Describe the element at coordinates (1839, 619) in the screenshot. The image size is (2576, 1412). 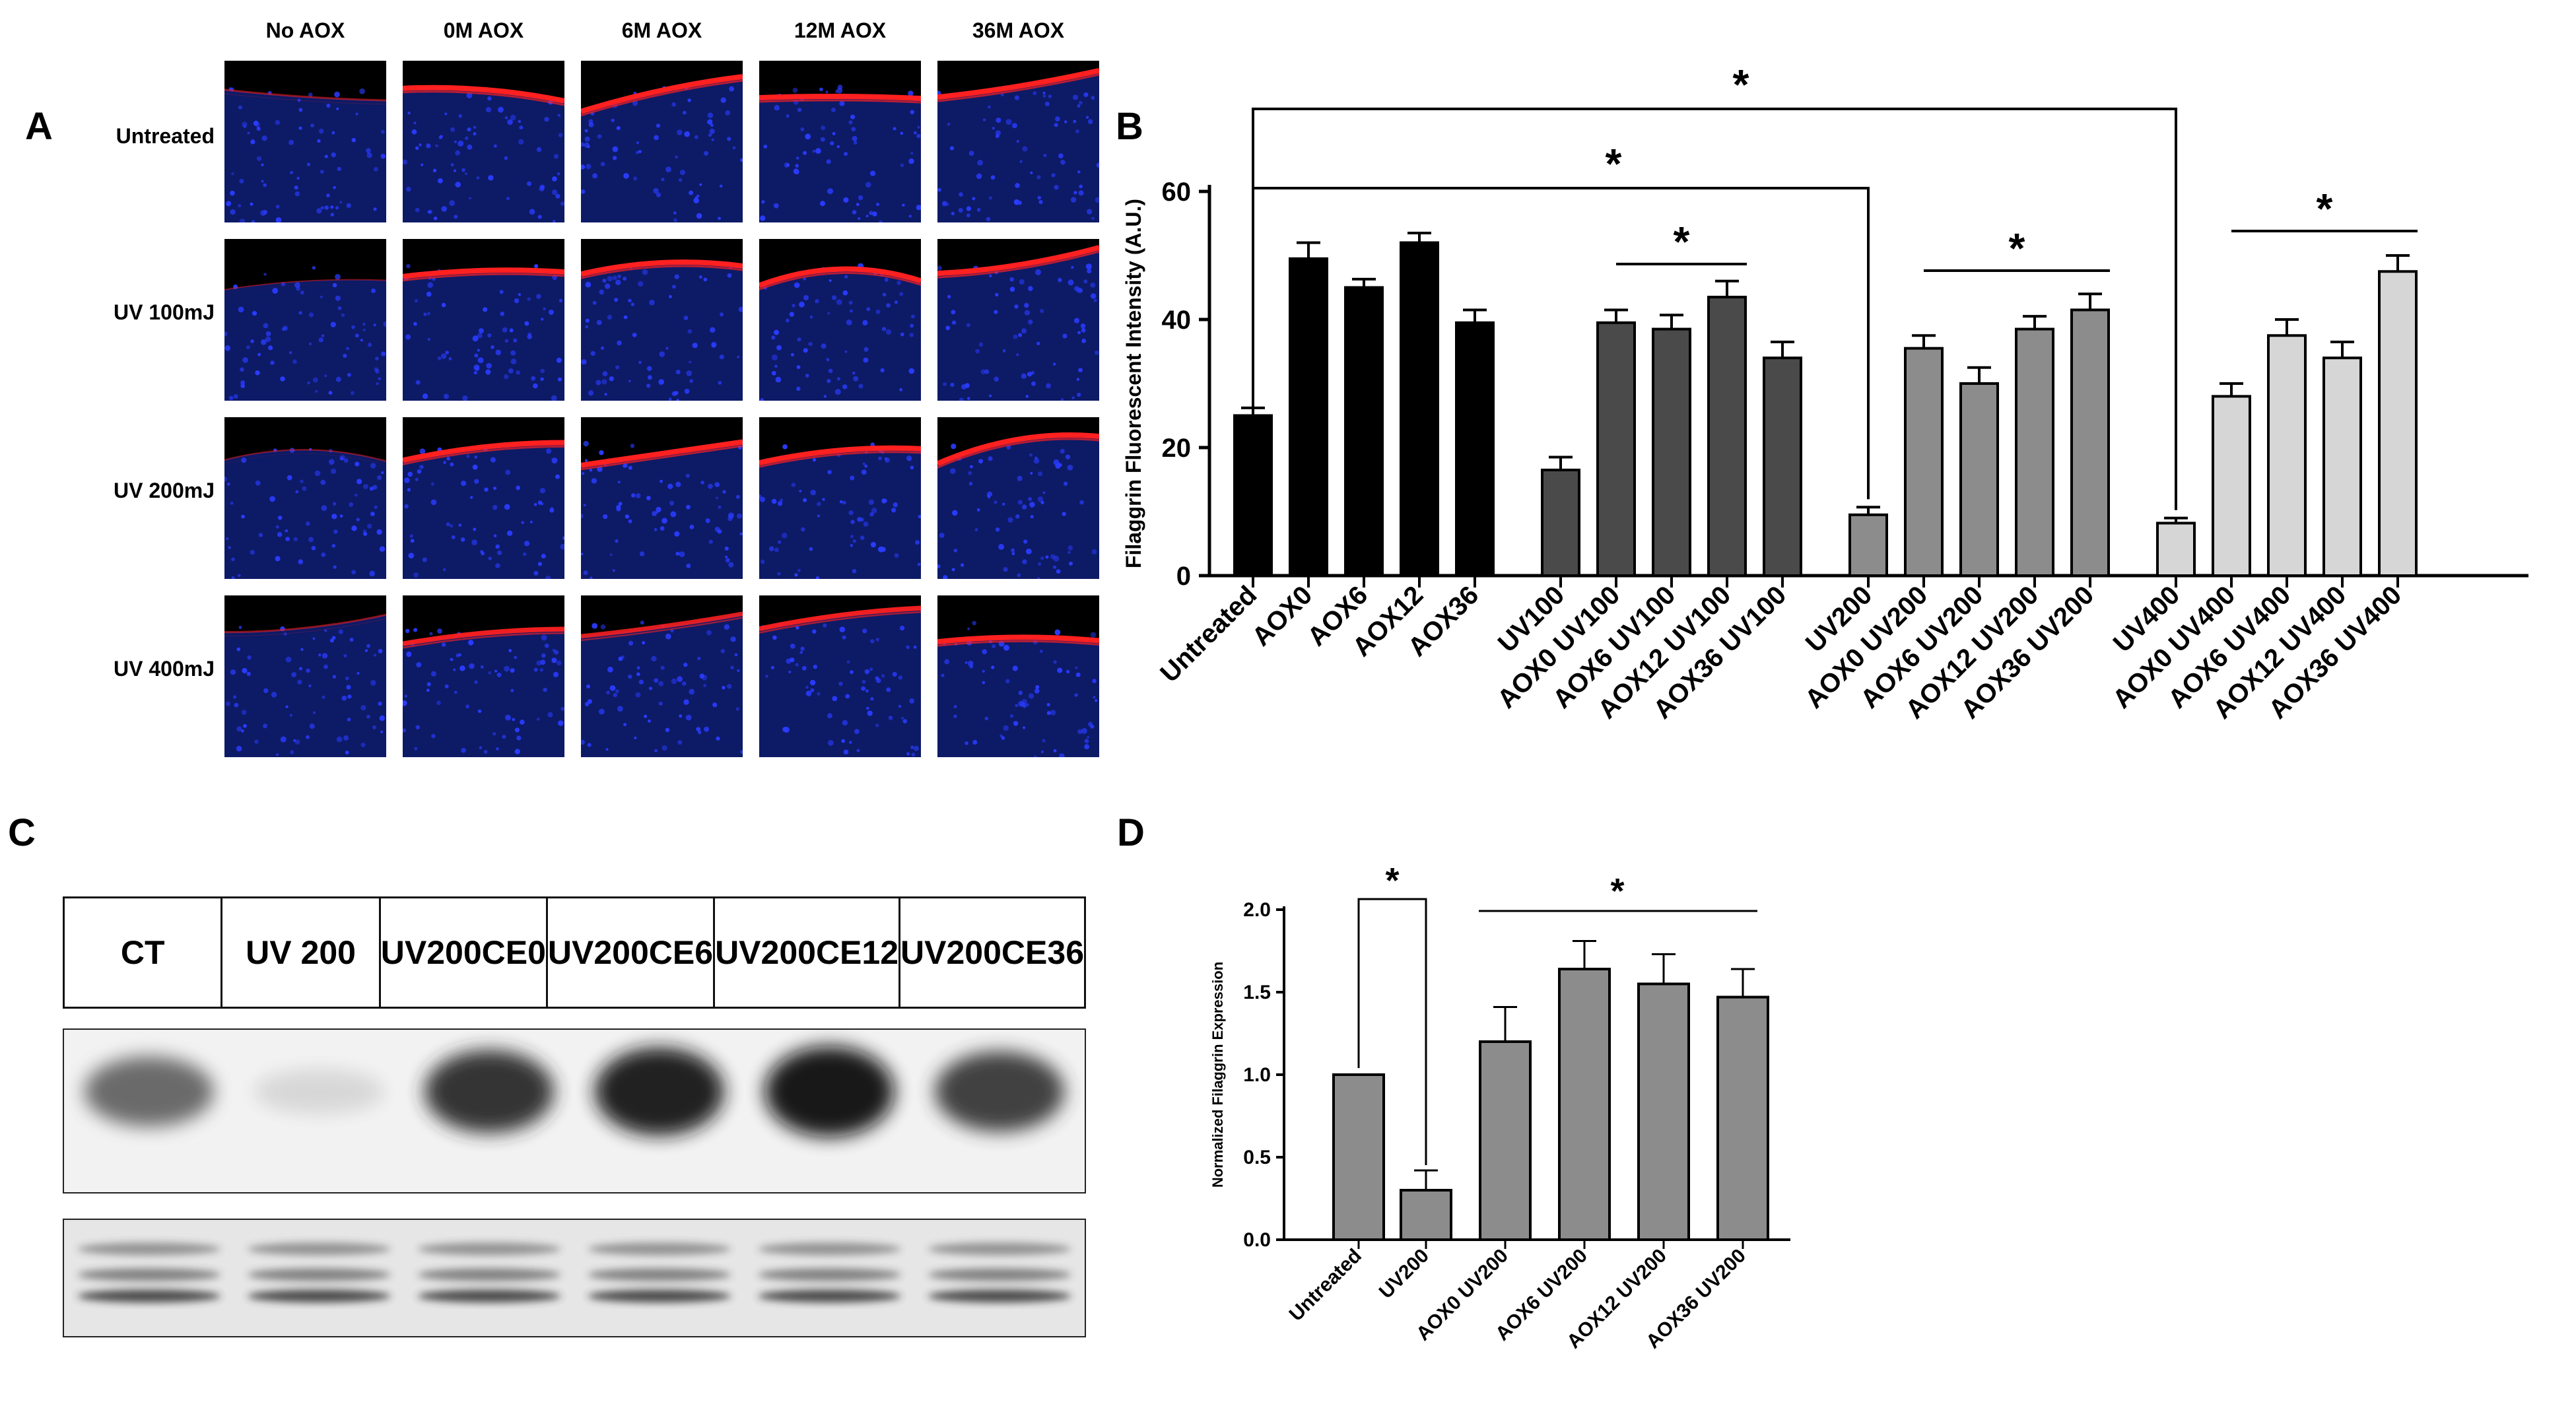
I see `x-tick-label: UV200` at that location.